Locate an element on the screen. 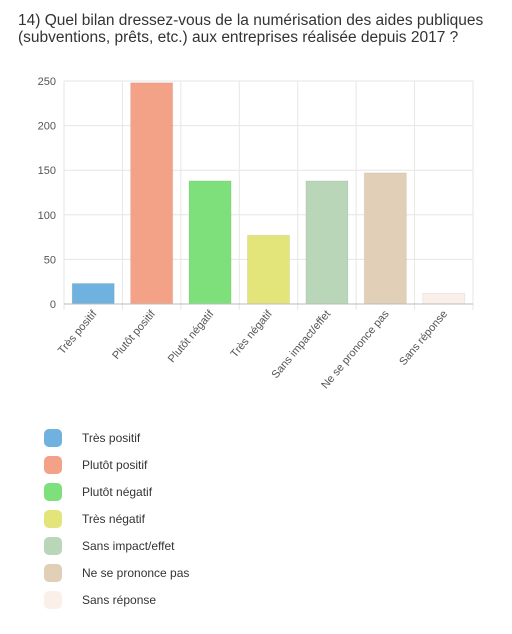  legend-label: Sans réponse is located at coordinates (119, 599).